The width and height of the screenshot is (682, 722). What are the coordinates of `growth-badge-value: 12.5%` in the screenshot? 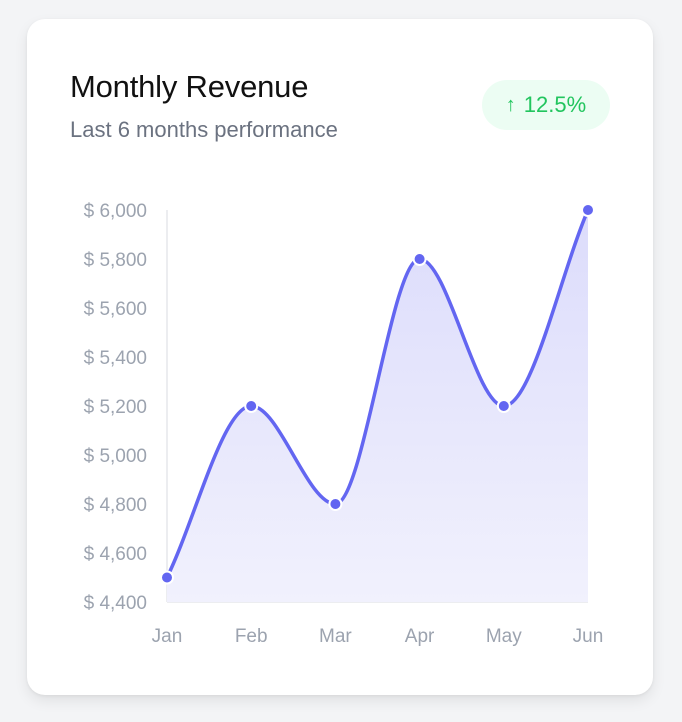 It's located at (555, 104).